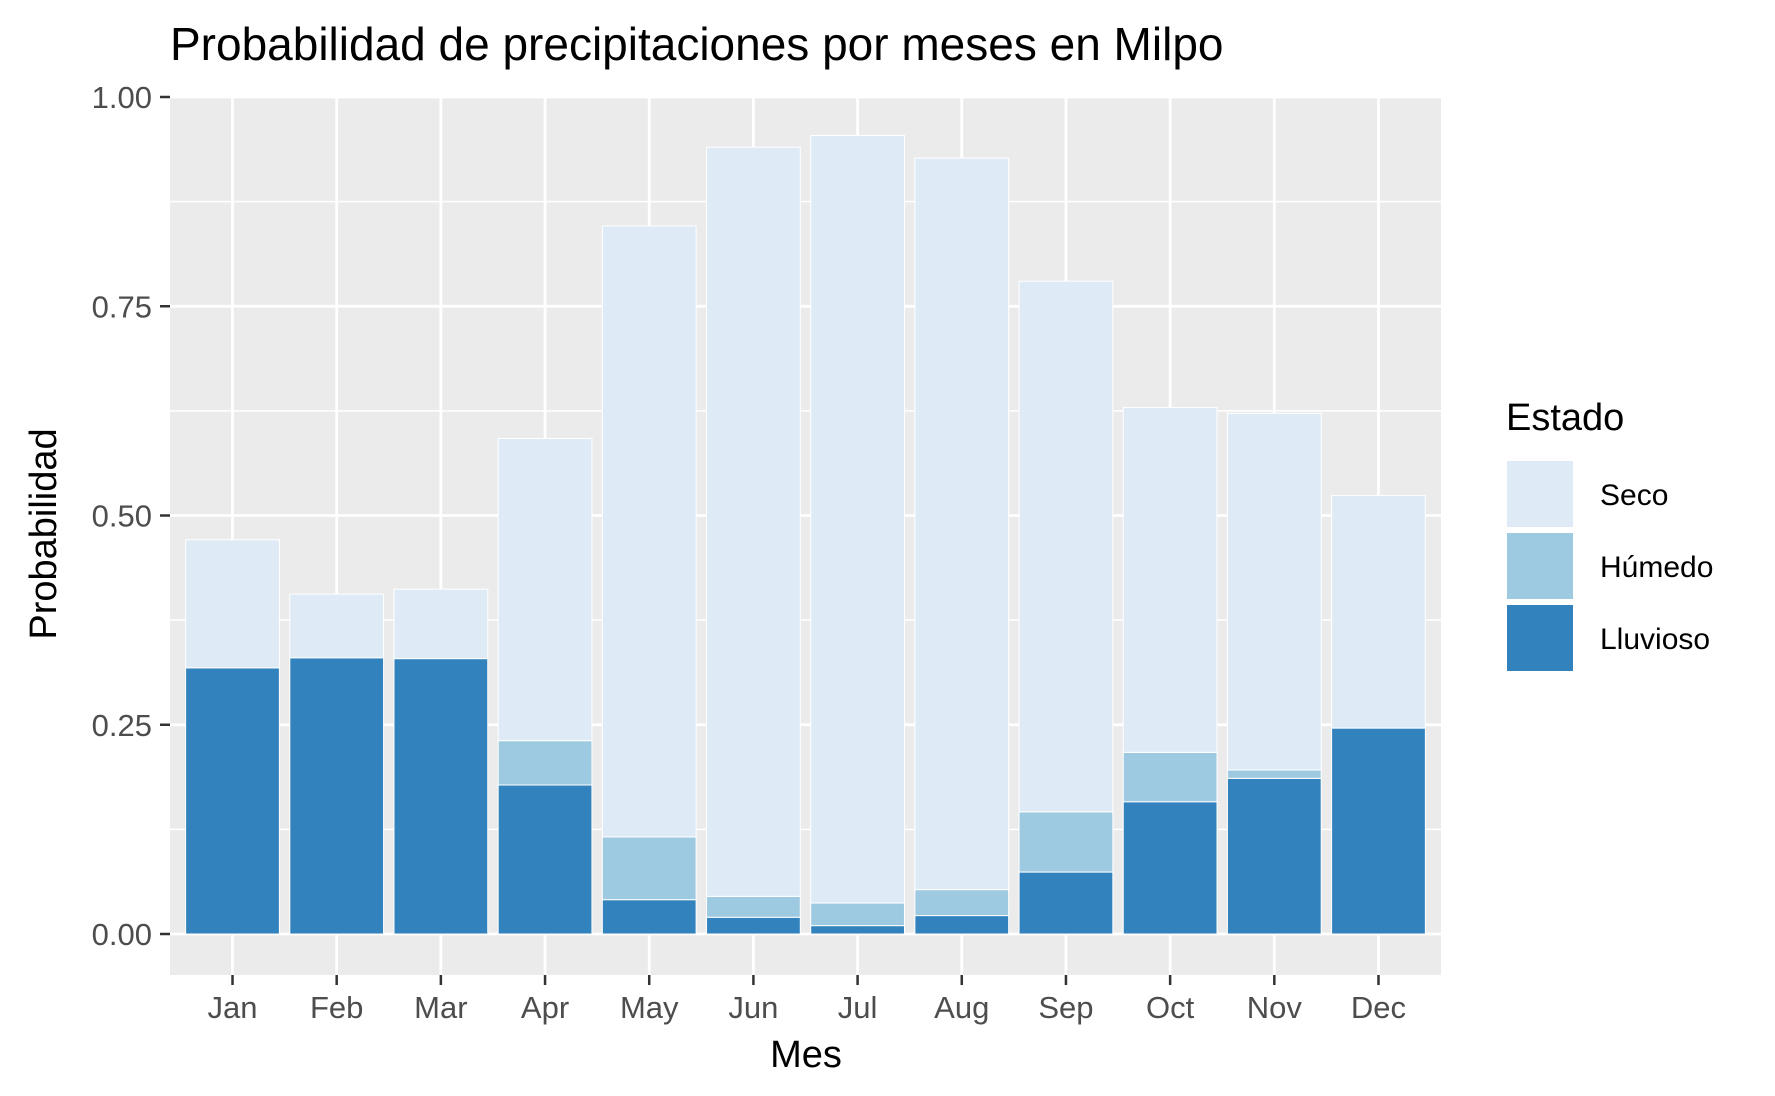  What do you see at coordinates (233, 1007) in the screenshot?
I see `x-tick-label-jan: Jan` at bounding box center [233, 1007].